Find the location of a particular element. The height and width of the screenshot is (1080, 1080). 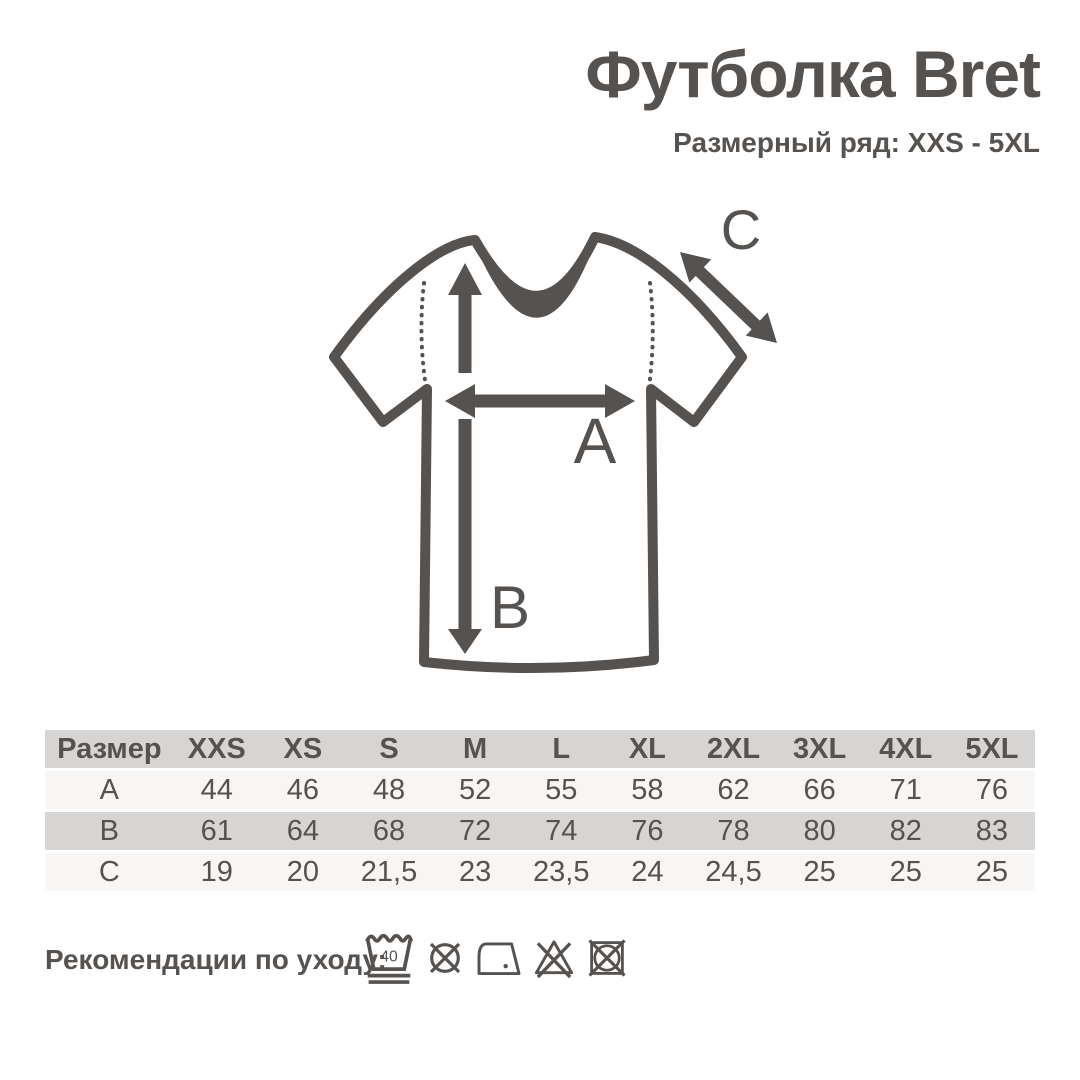

size-table-header-xs: XS is located at coordinates (302, 749).